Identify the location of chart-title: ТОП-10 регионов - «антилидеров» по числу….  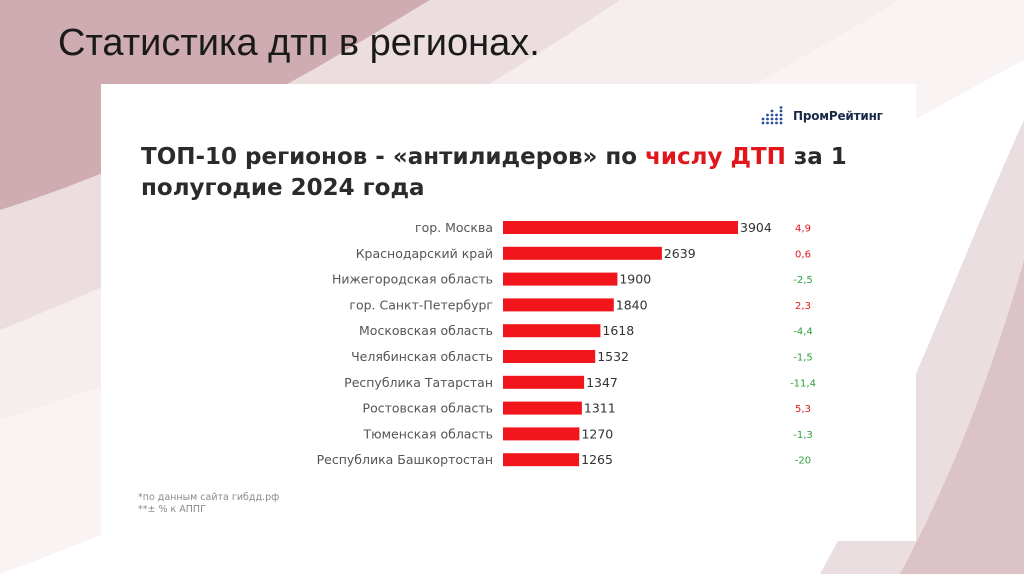
(511, 173).